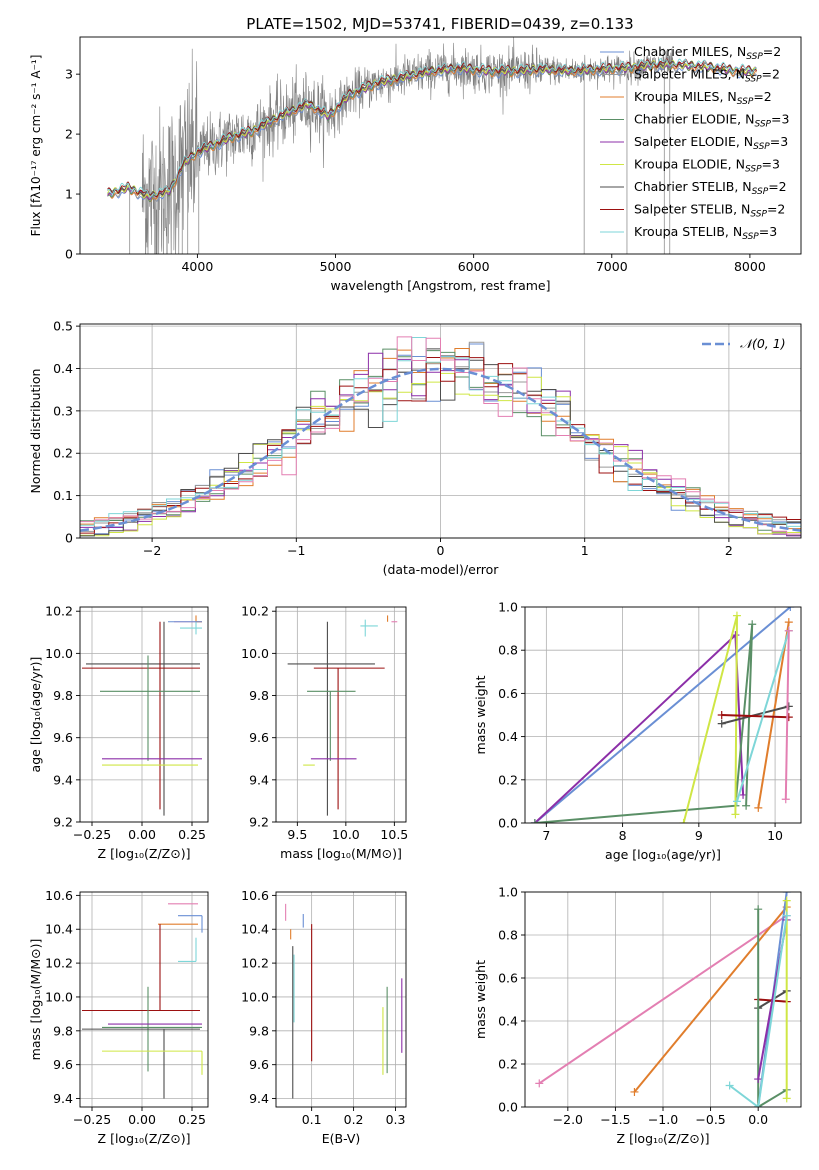  I want to click on x-tick-label: −2.0, so click(568, 1119).